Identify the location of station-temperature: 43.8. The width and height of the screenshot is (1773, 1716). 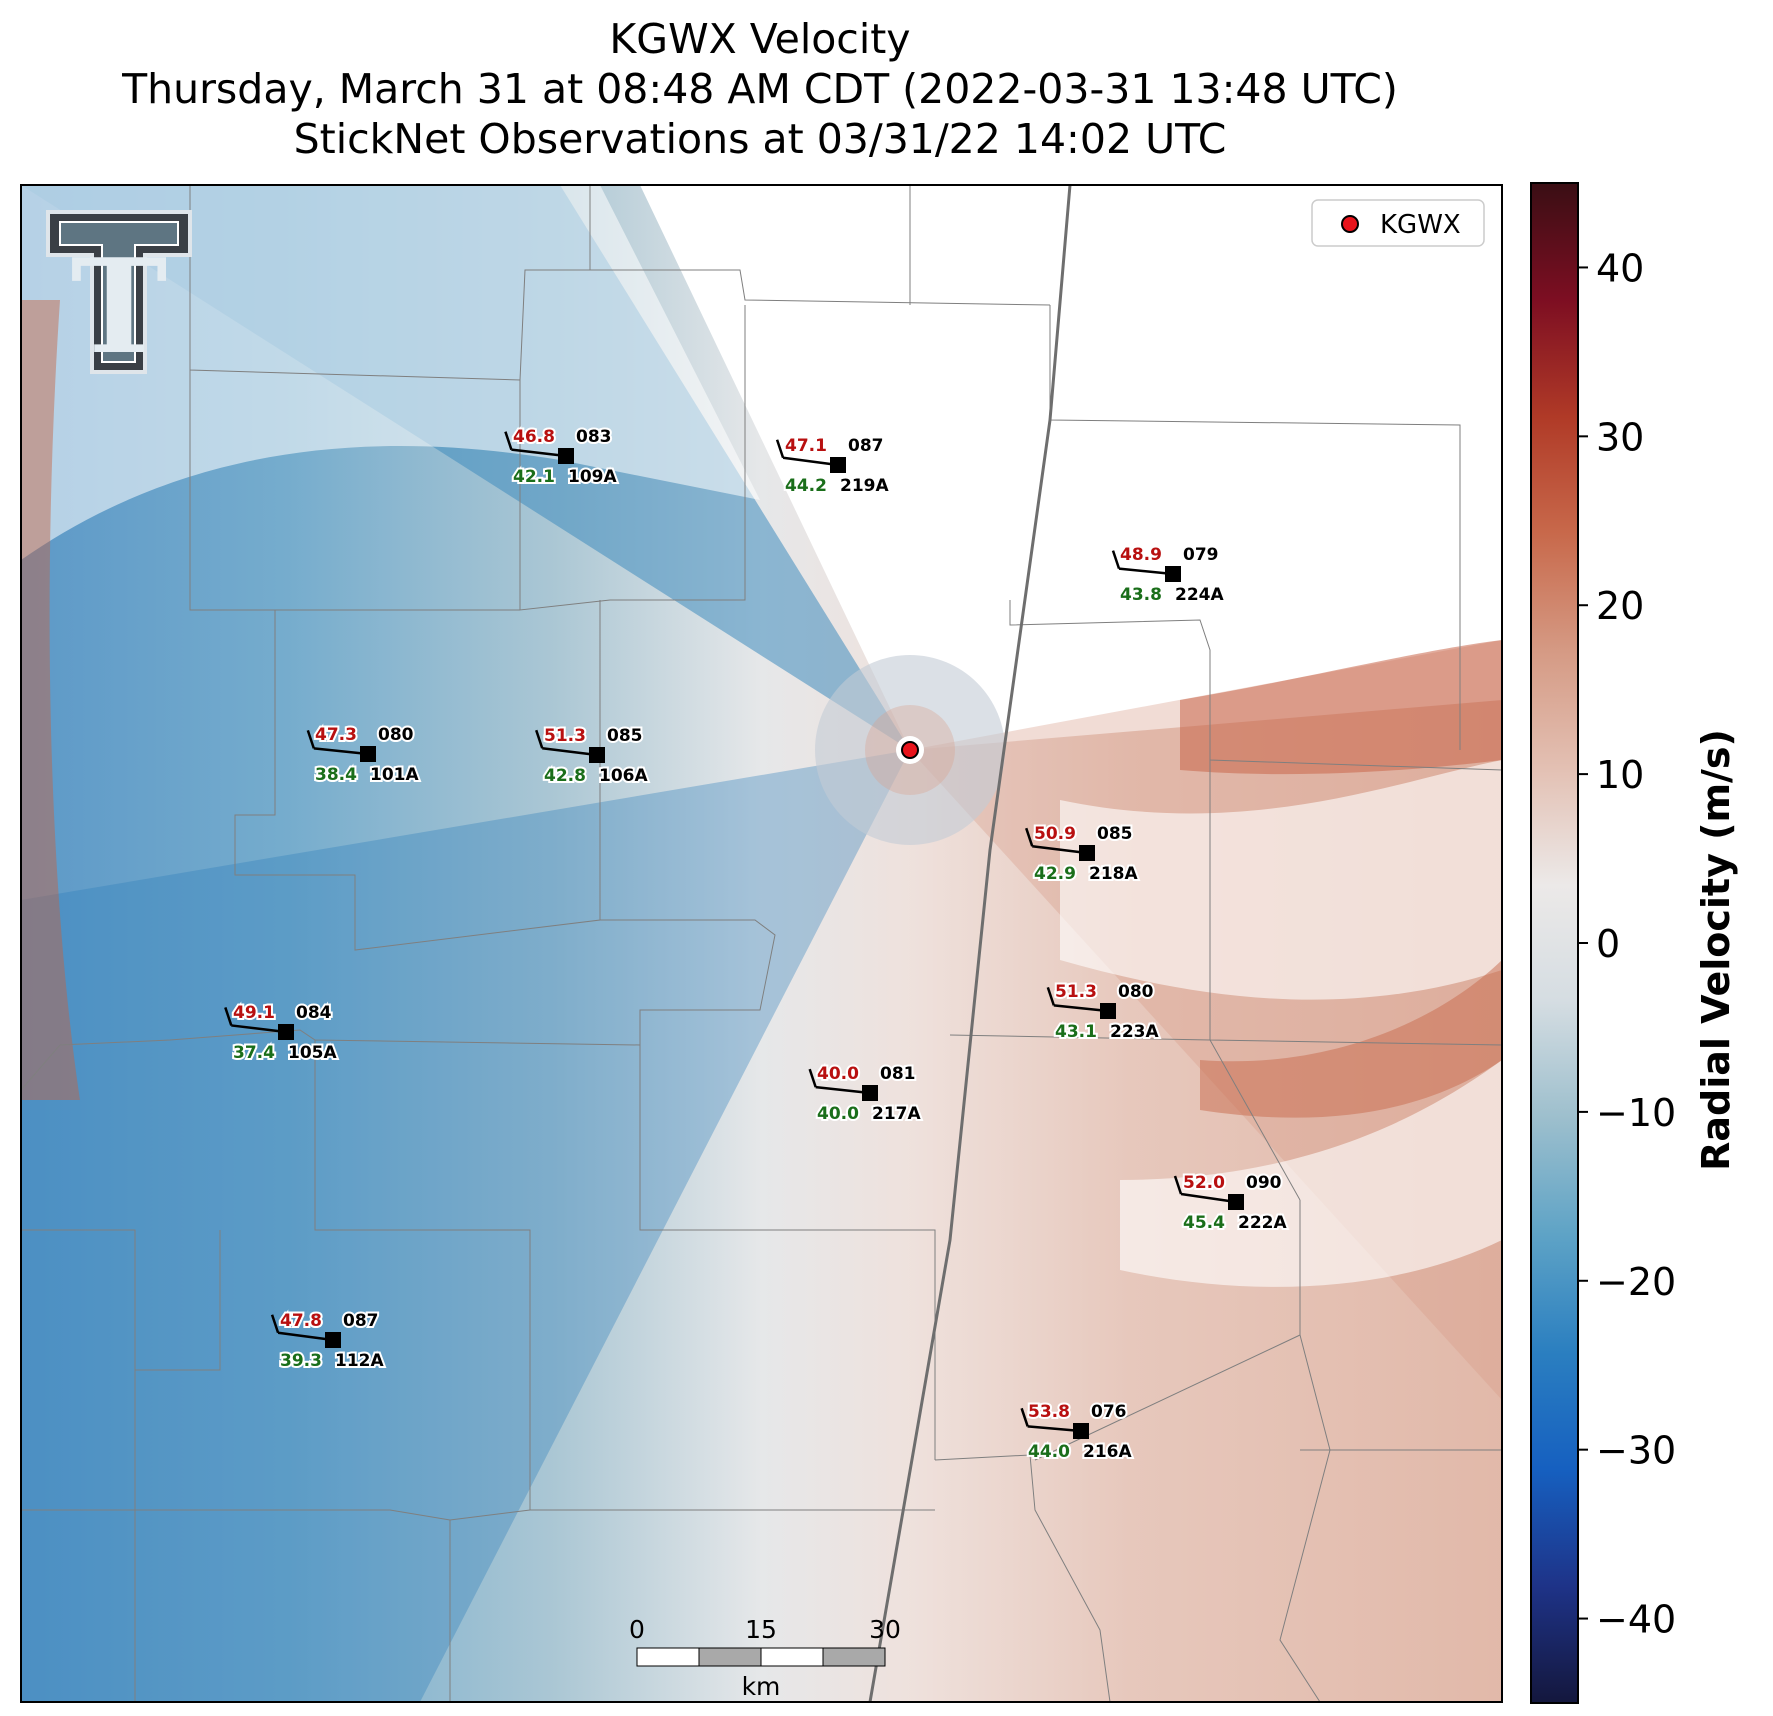
(1141, 595).